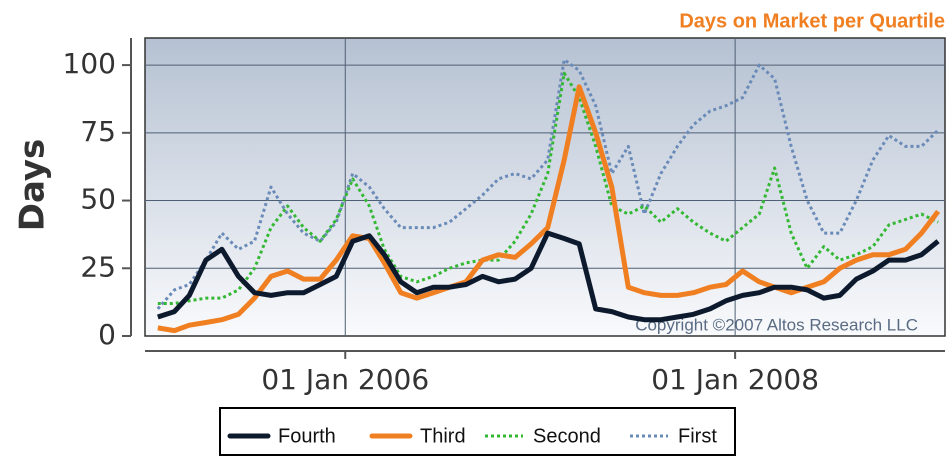 The width and height of the screenshot is (947, 457). What do you see at coordinates (812, 21) in the screenshot?
I see `chart-title: Days on Market per Quartile` at bounding box center [812, 21].